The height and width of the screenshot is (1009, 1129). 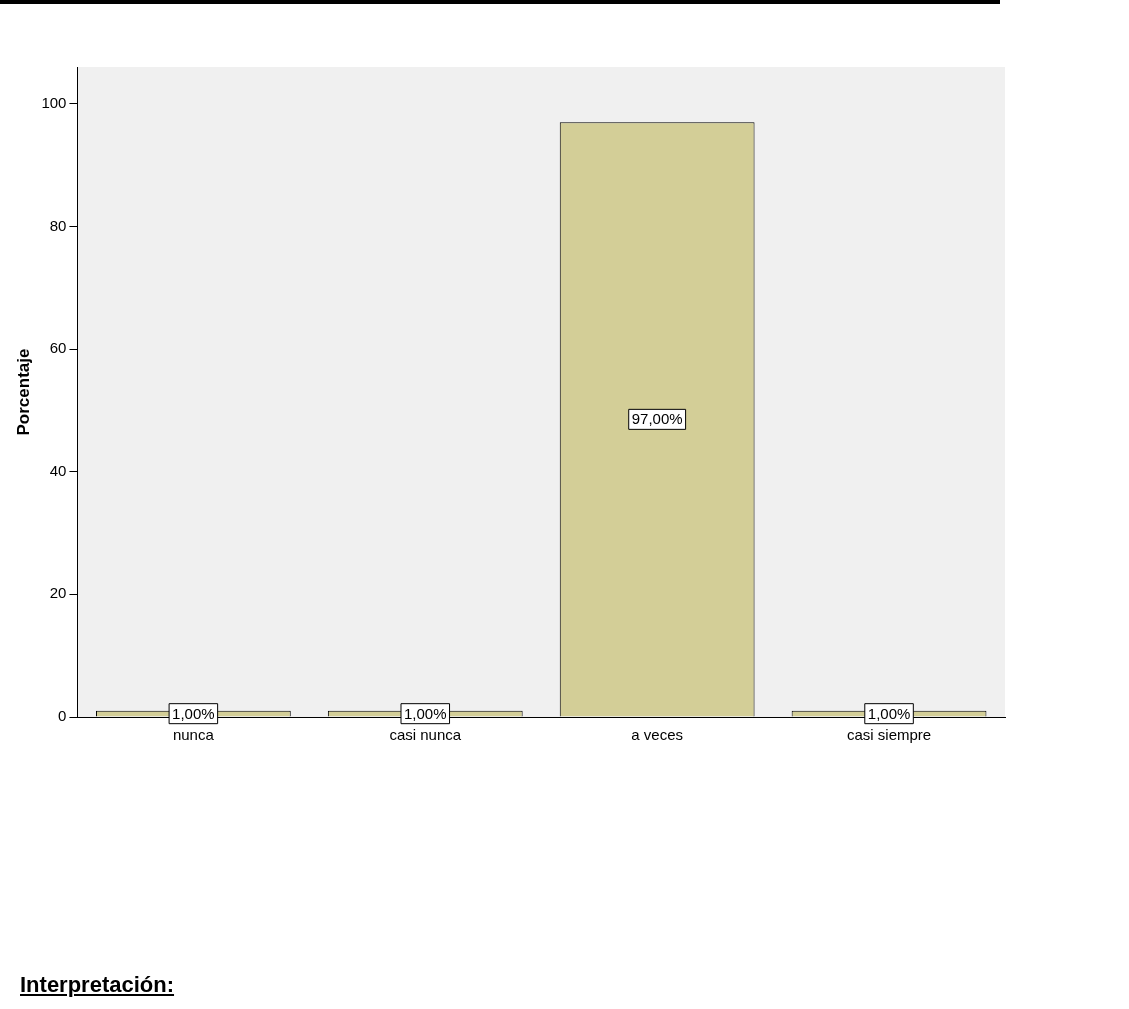 What do you see at coordinates (657, 735) in the screenshot?
I see `x-tick-label: a veces` at bounding box center [657, 735].